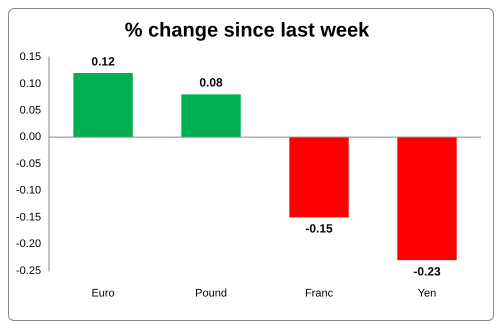  Describe the element at coordinates (31, 57) in the screenshot. I see `y-tick-label: 0.15` at that location.